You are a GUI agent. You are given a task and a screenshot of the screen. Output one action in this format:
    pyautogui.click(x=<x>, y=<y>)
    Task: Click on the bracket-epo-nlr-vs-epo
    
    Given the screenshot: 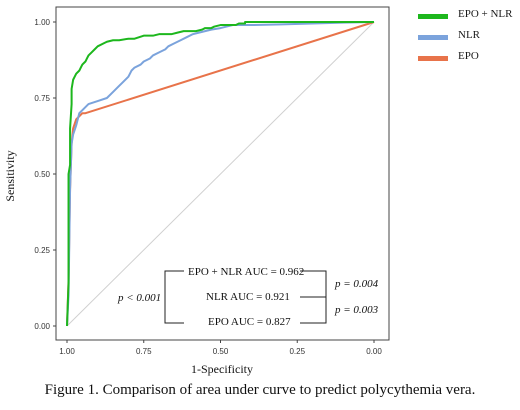 What is the action you would take?
    pyautogui.click(x=174, y=297)
    